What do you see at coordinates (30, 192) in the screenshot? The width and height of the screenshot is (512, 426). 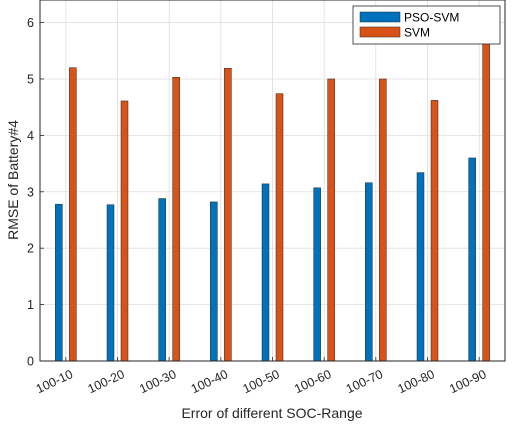 I see `y-tick-label: 3` at bounding box center [30, 192].